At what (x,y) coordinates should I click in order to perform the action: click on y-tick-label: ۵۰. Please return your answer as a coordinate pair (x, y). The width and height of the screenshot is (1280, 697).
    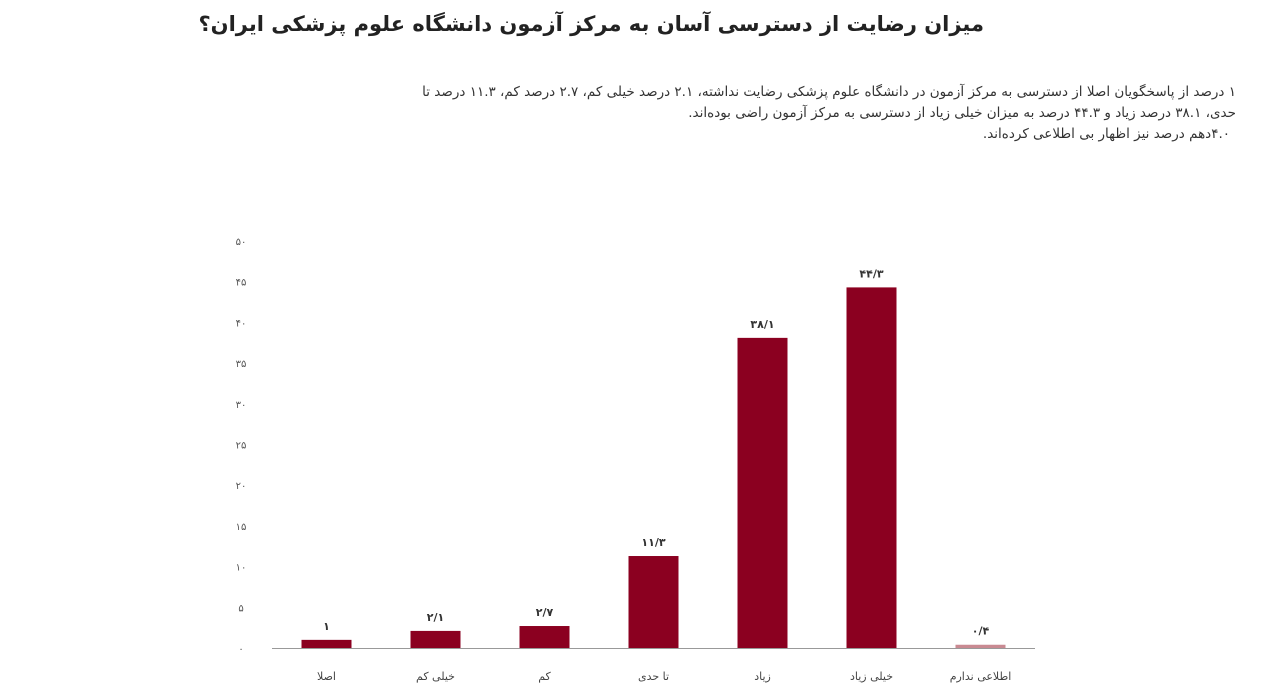
    Looking at the image, I should click on (241, 242).